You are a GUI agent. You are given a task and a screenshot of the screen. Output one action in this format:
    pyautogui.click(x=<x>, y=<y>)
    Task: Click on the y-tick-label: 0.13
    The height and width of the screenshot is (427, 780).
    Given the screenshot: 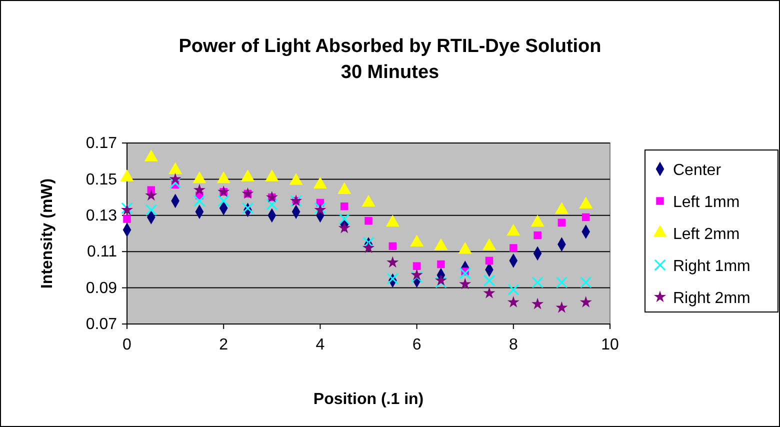 What is the action you would take?
    pyautogui.click(x=102, y=216)
    